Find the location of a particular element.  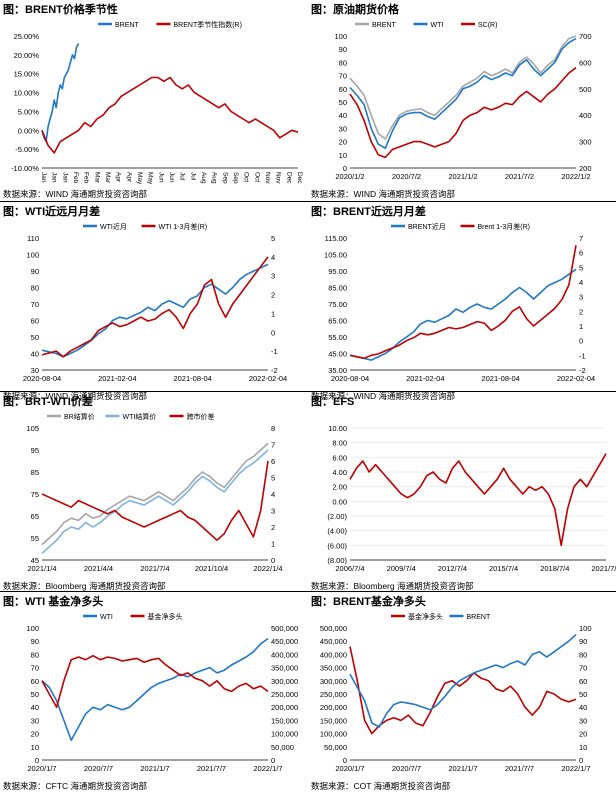

y-tick-label: 95.00 is located at coordinates (337, 271).